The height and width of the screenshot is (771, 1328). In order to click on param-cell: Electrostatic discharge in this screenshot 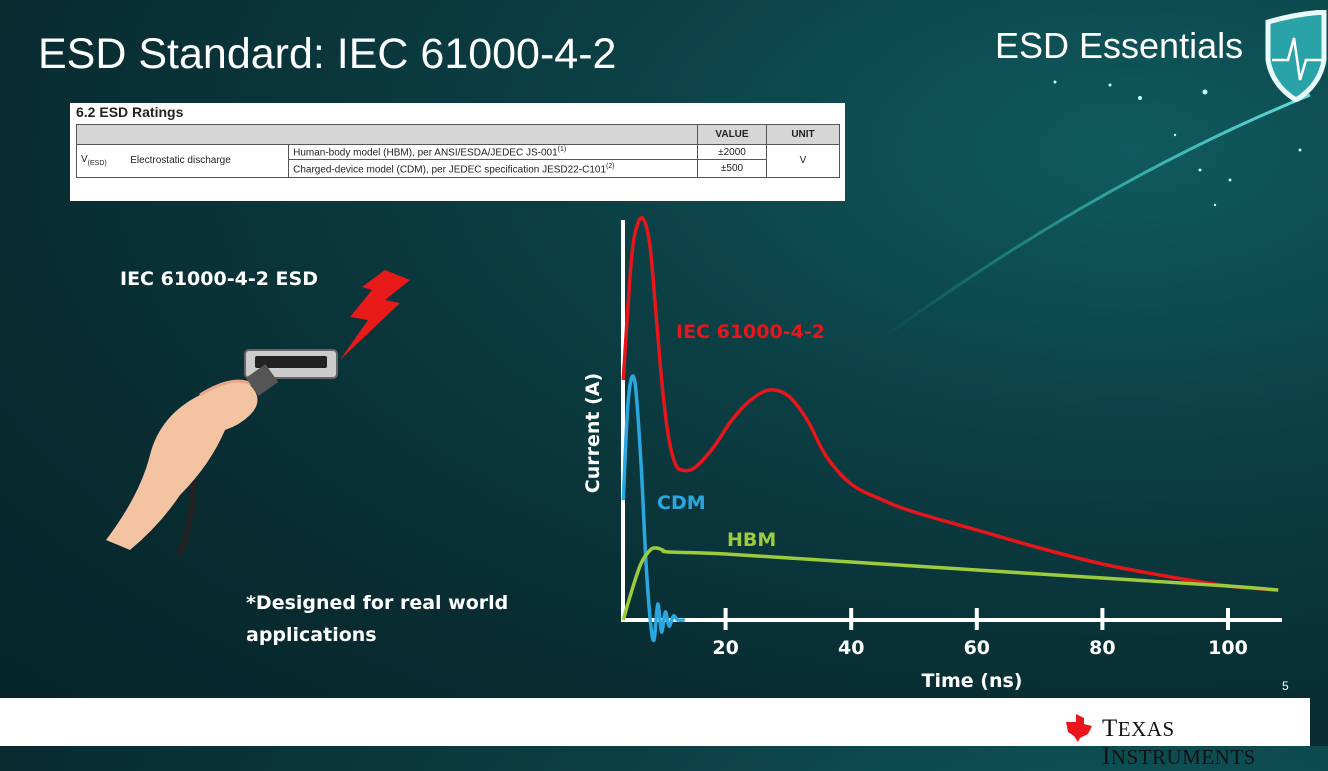, I will do `click(208, 161)`.